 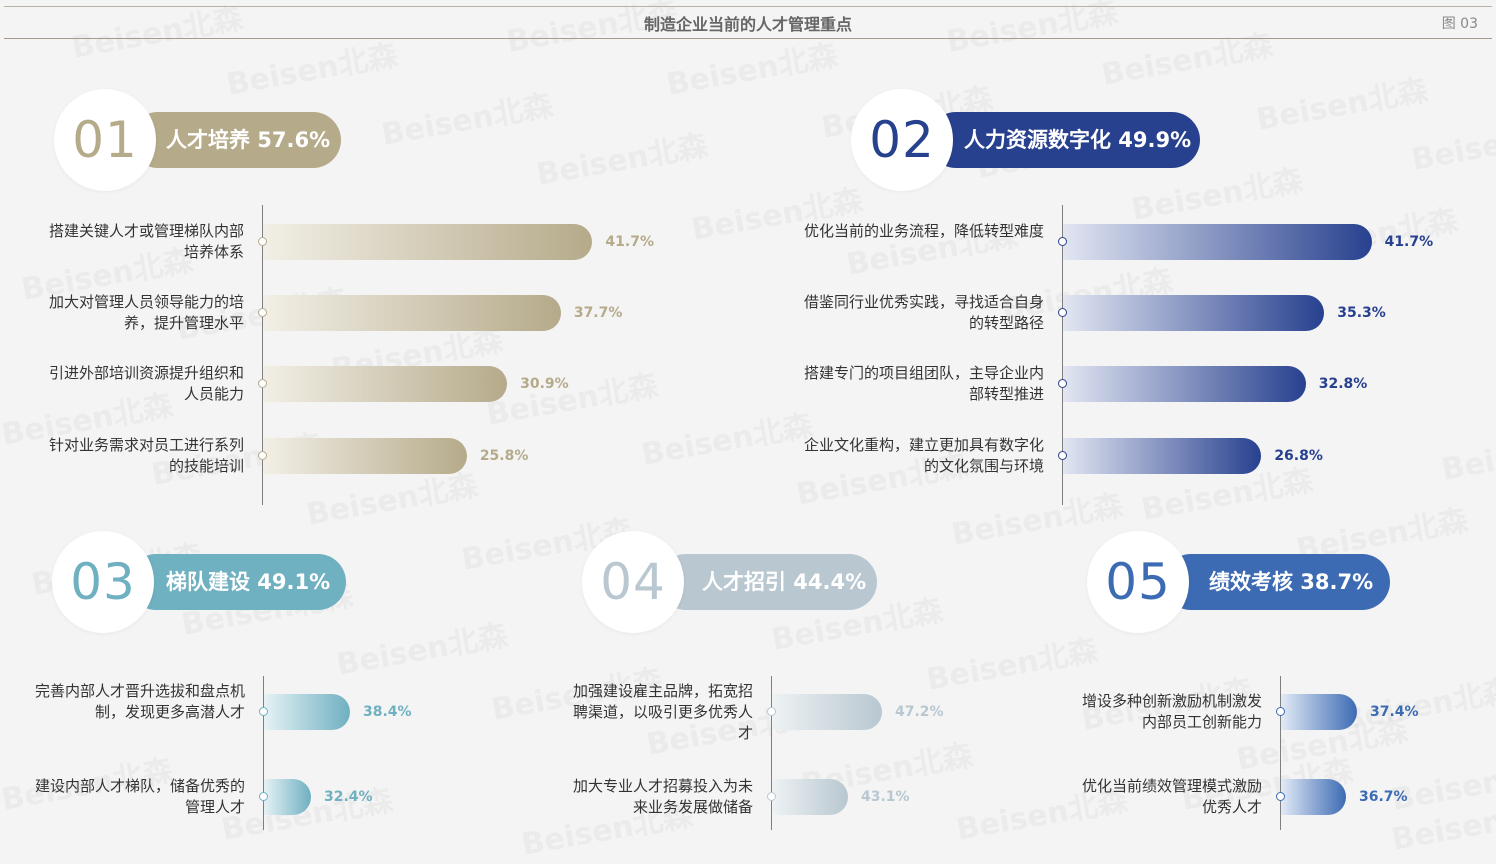 I want to click on bar-category-label: 针对业务需求对员工进行系列的技能培训, so click(x=146, y=455).